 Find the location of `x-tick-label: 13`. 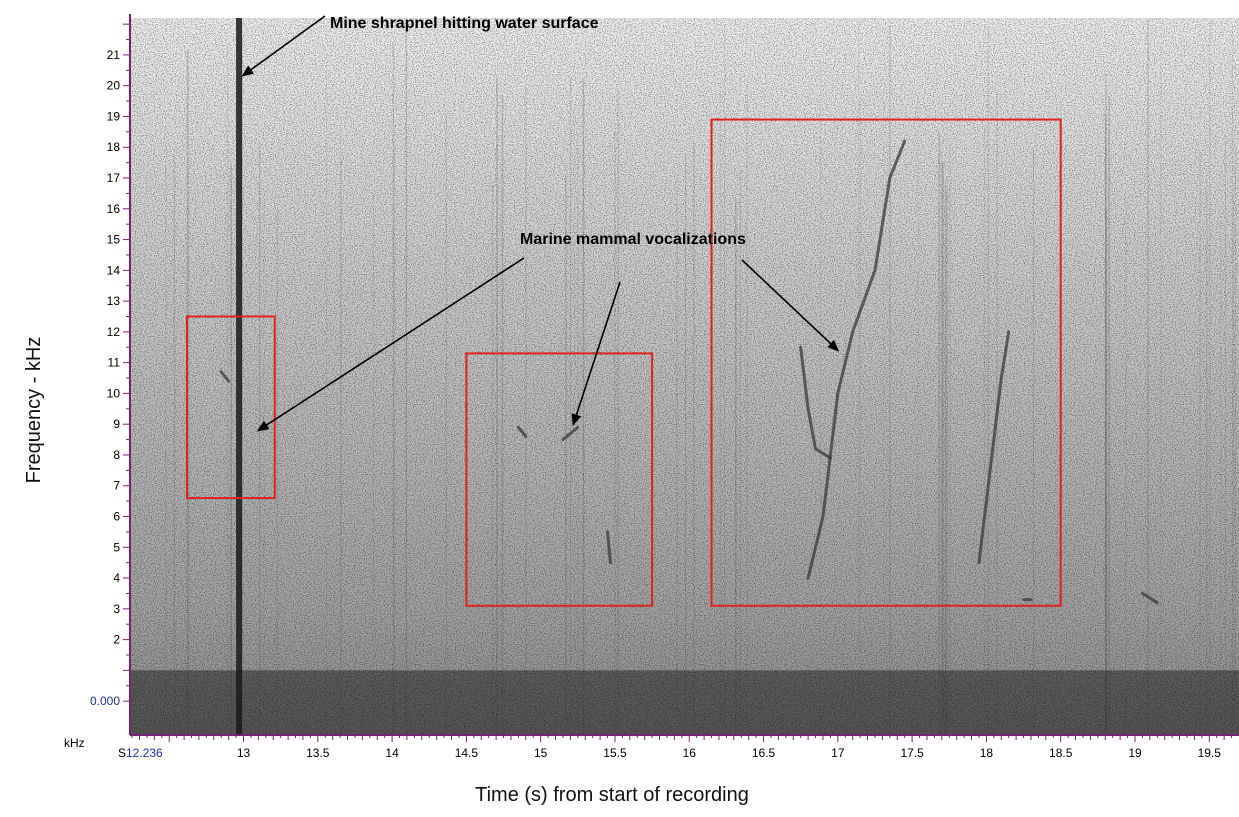

x-tick-label: 13 is located at coordinates (244, 753).